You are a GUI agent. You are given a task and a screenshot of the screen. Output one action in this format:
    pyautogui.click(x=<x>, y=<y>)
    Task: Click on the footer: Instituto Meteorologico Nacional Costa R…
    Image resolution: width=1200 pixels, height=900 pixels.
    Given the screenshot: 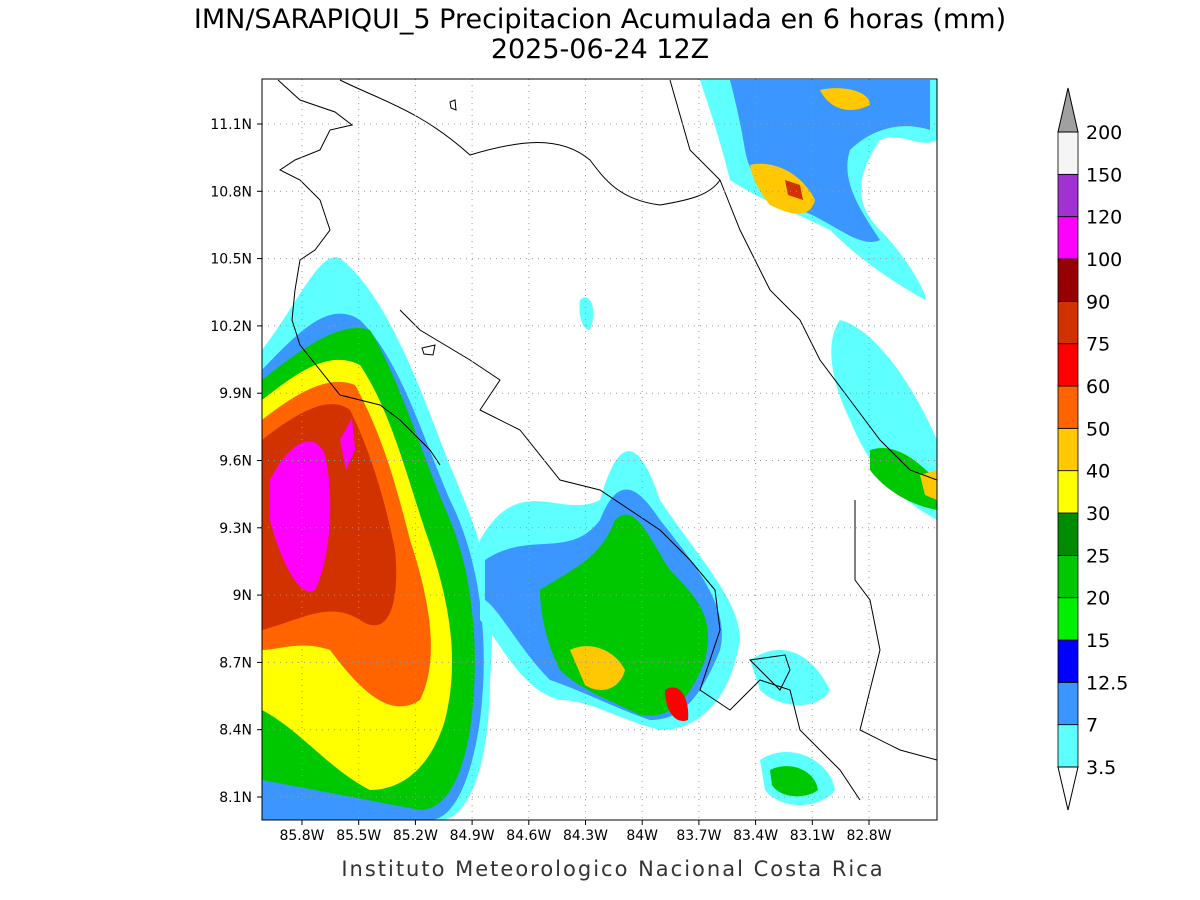 What is the action you would take?
    pyautogui.click(x=612, y=869)
    